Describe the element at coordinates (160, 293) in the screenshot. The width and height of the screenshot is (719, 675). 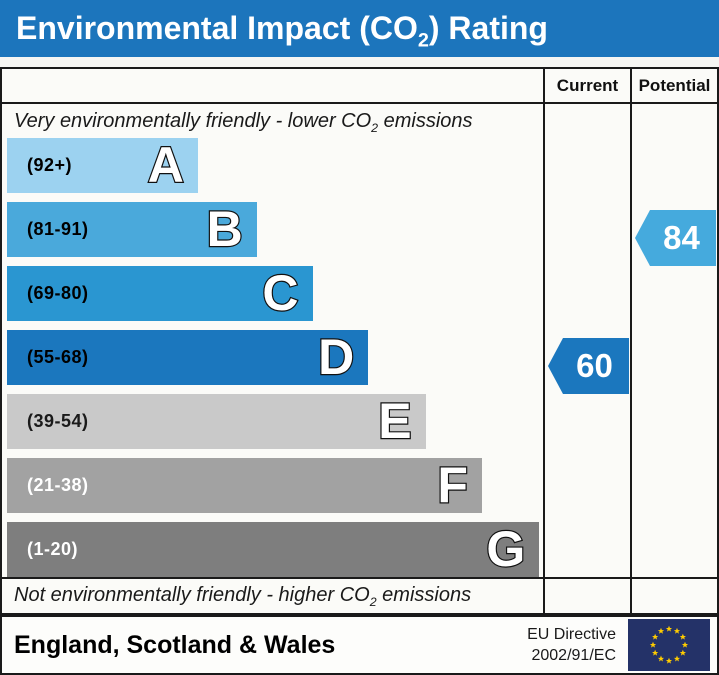
I see `band-c: (69-80) C` at that location.